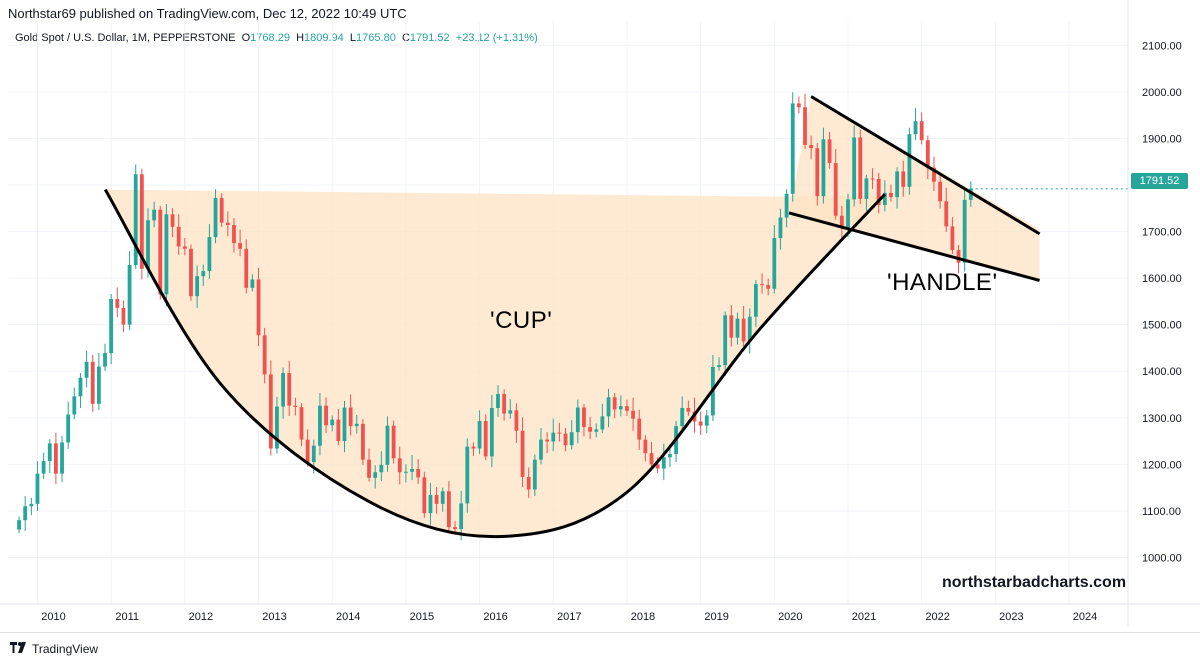 This screenshot has width=1200, height=664. What do you see at coordinates (201, 617) in the screenshot?
I see `x-tick-label: 2012` at bounding box center [201, 617].